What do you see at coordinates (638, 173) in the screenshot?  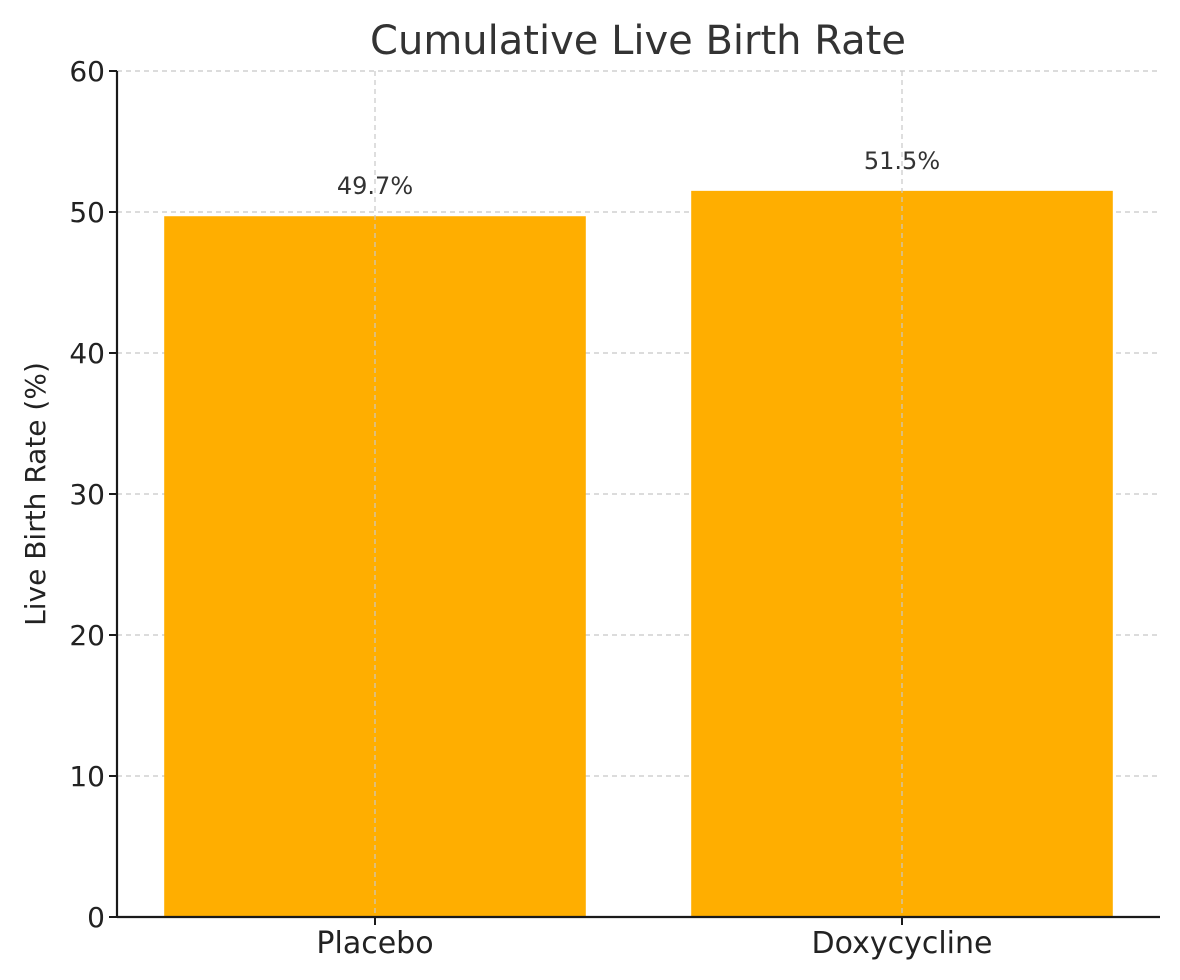 I see `data-labels: 49.7% 51.5%` at bounding box center [638, 173].